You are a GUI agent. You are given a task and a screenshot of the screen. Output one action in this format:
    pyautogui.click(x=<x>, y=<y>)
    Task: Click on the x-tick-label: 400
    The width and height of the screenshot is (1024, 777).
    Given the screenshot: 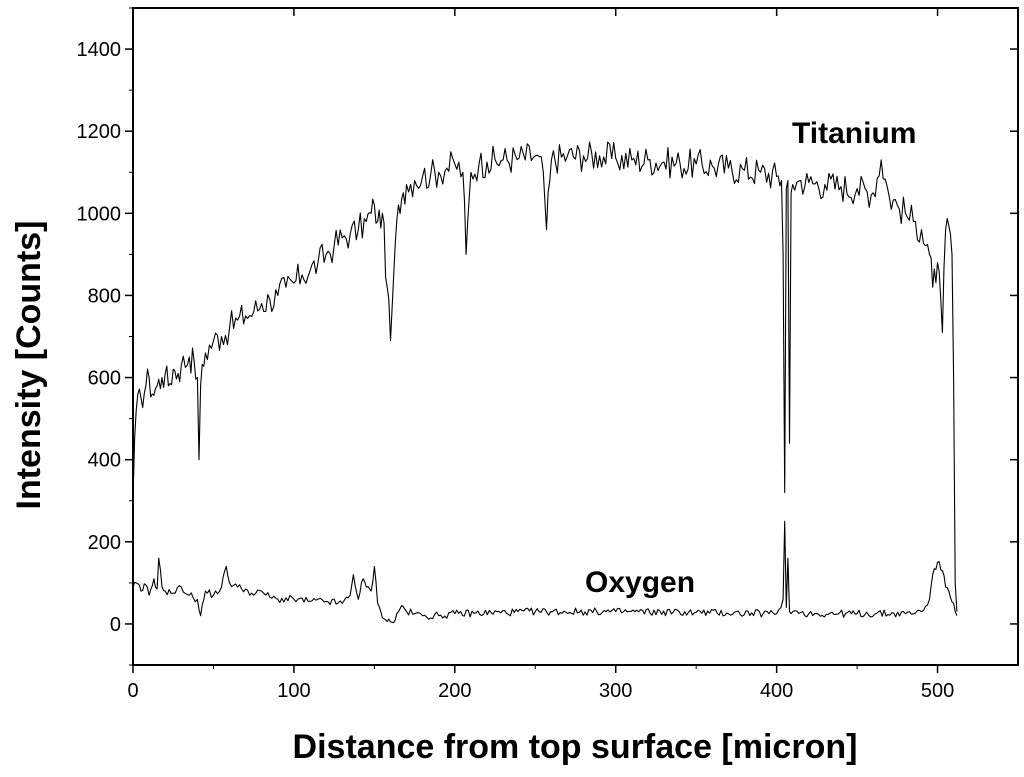 What is the action you would take?
    pyautogui.click(x=776, y=691)
    